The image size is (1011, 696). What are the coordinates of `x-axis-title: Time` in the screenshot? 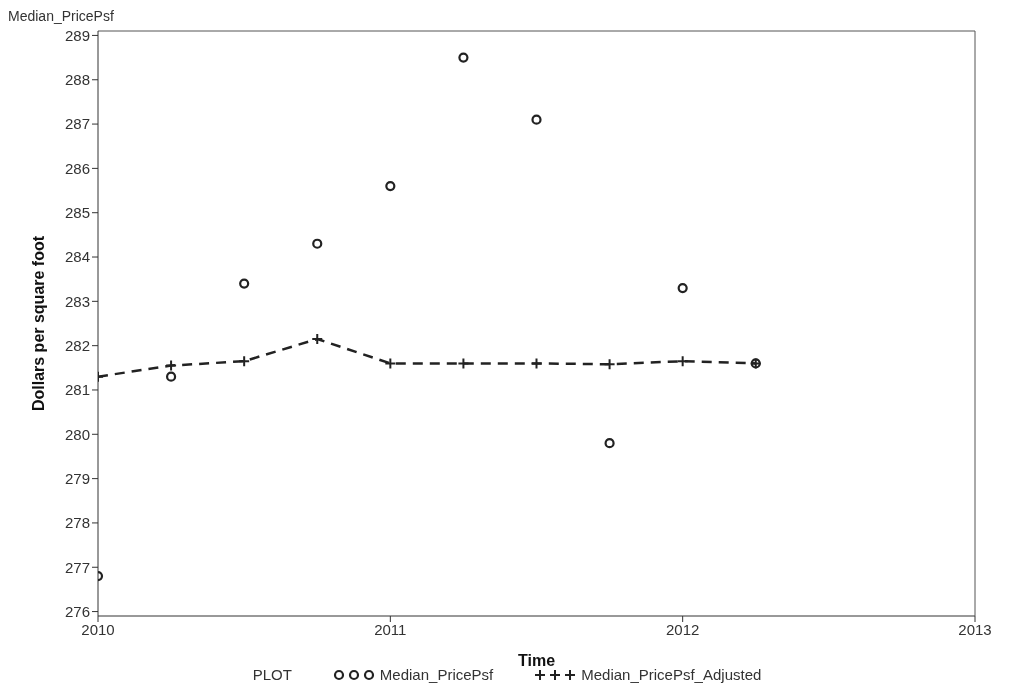 It's located at (536, 660).